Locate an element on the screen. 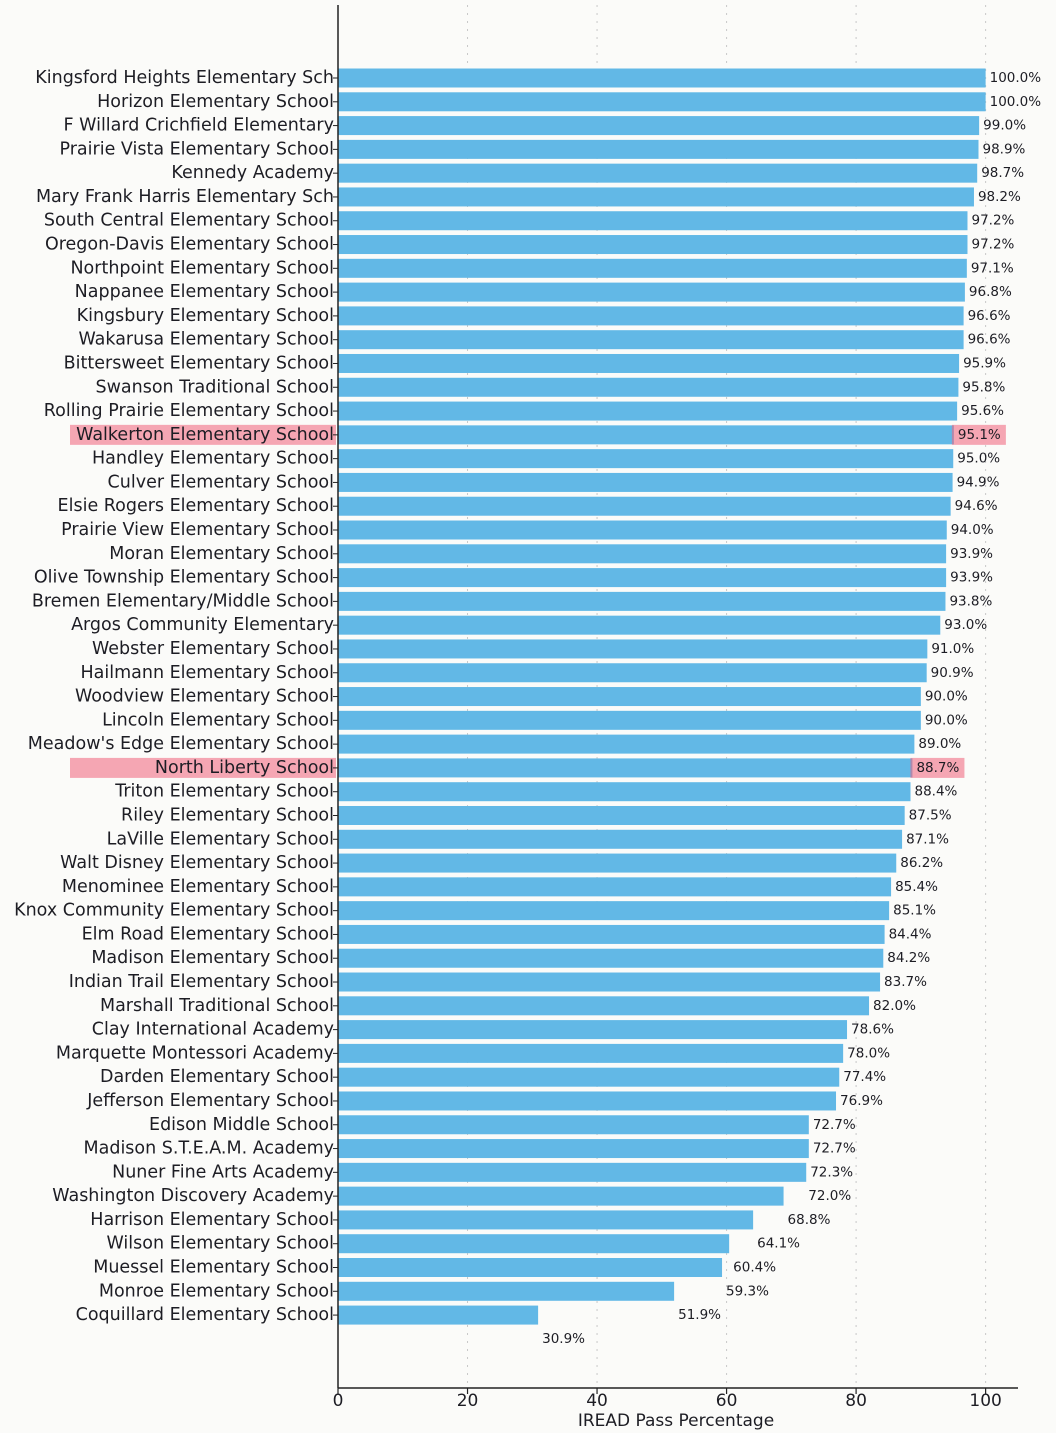  value-label: 94.9% is located at coordinates (978, 482).